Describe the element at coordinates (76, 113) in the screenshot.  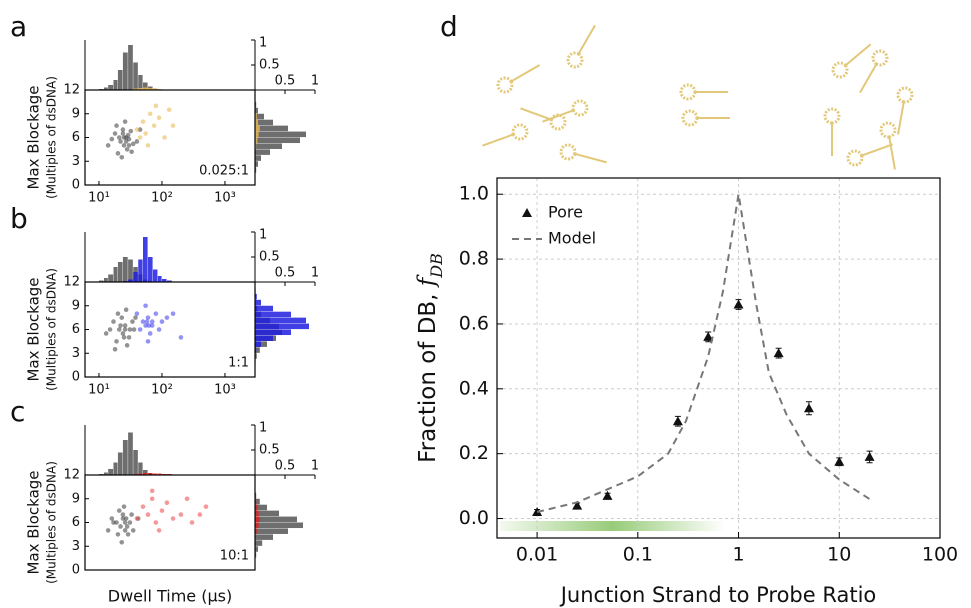
I see `y-tick-label: 9` at that location.